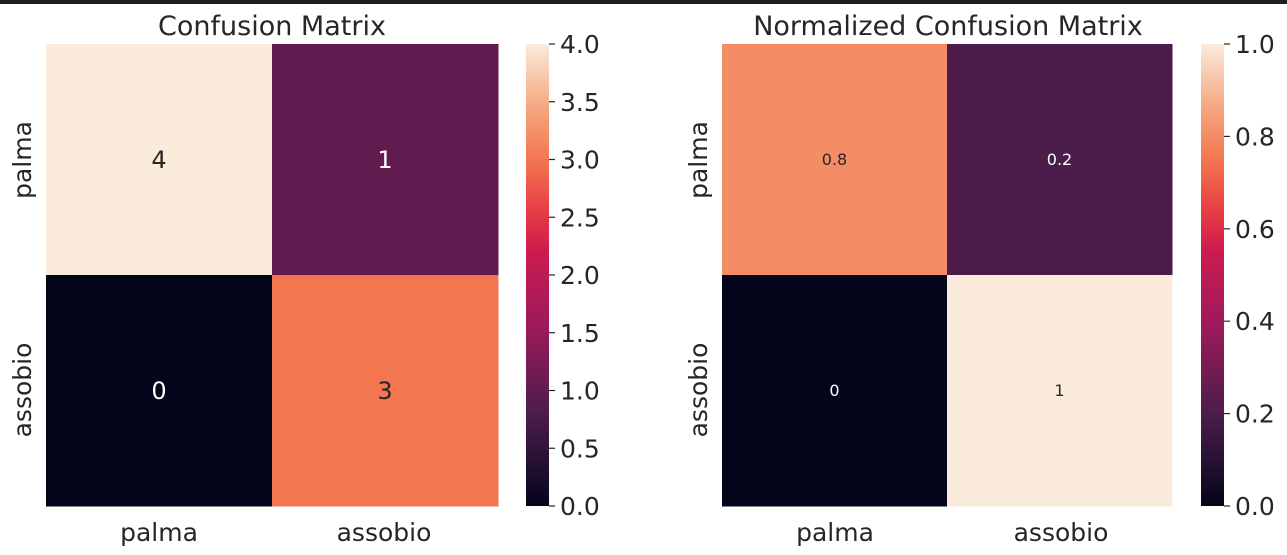 The width and height of the screenshot is (1287, 555). I want to click on cell-annotation-assobio-assobio: 3, so click(384, 391).